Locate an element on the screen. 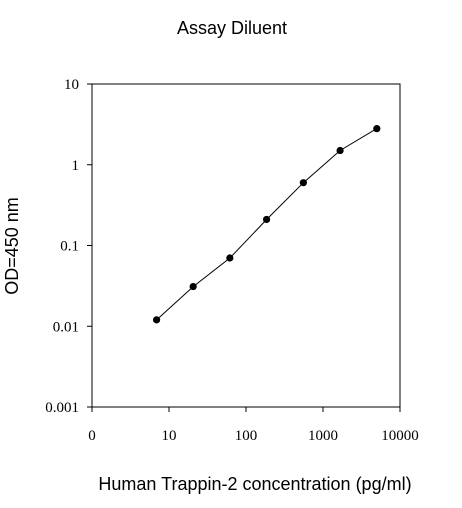  y-axis-label: OD=450 nm is located at coordinates (12, 246).